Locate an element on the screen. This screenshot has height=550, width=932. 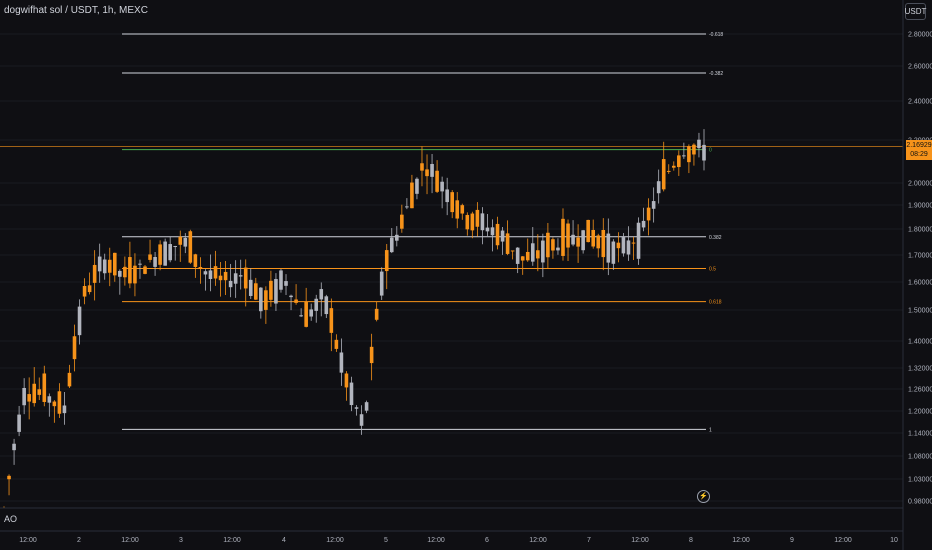
y-tick-label: 1.90000 is located at coordinates (920, 206).